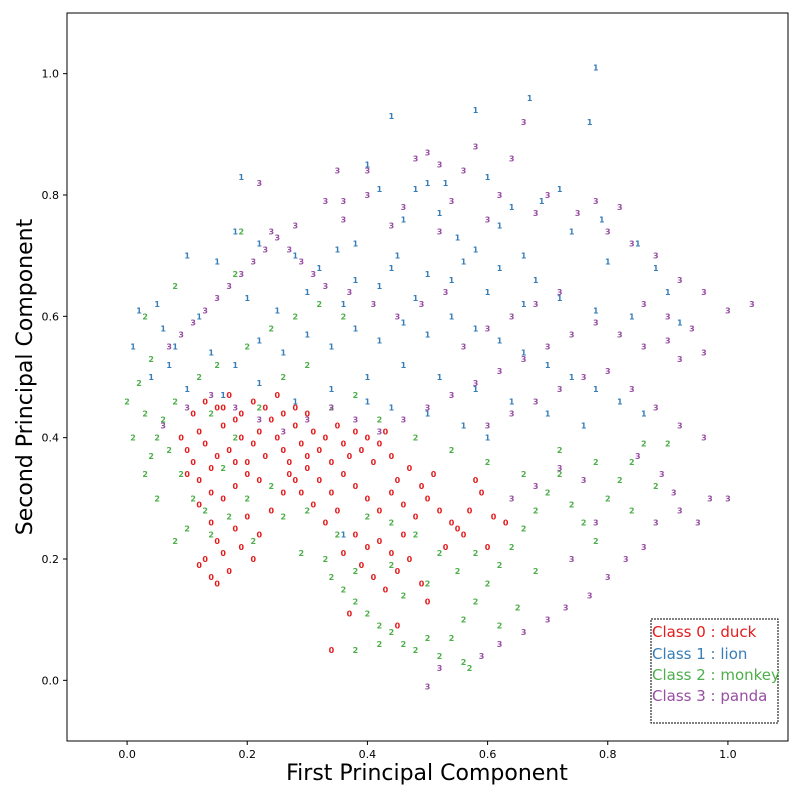 Image resolution: width=800 pixels, height=793 pixels. Describe the element at coordinates (716, 675) in the screenshot. I see `legend-entry-monkey: Class 2 : monkey` at that location.